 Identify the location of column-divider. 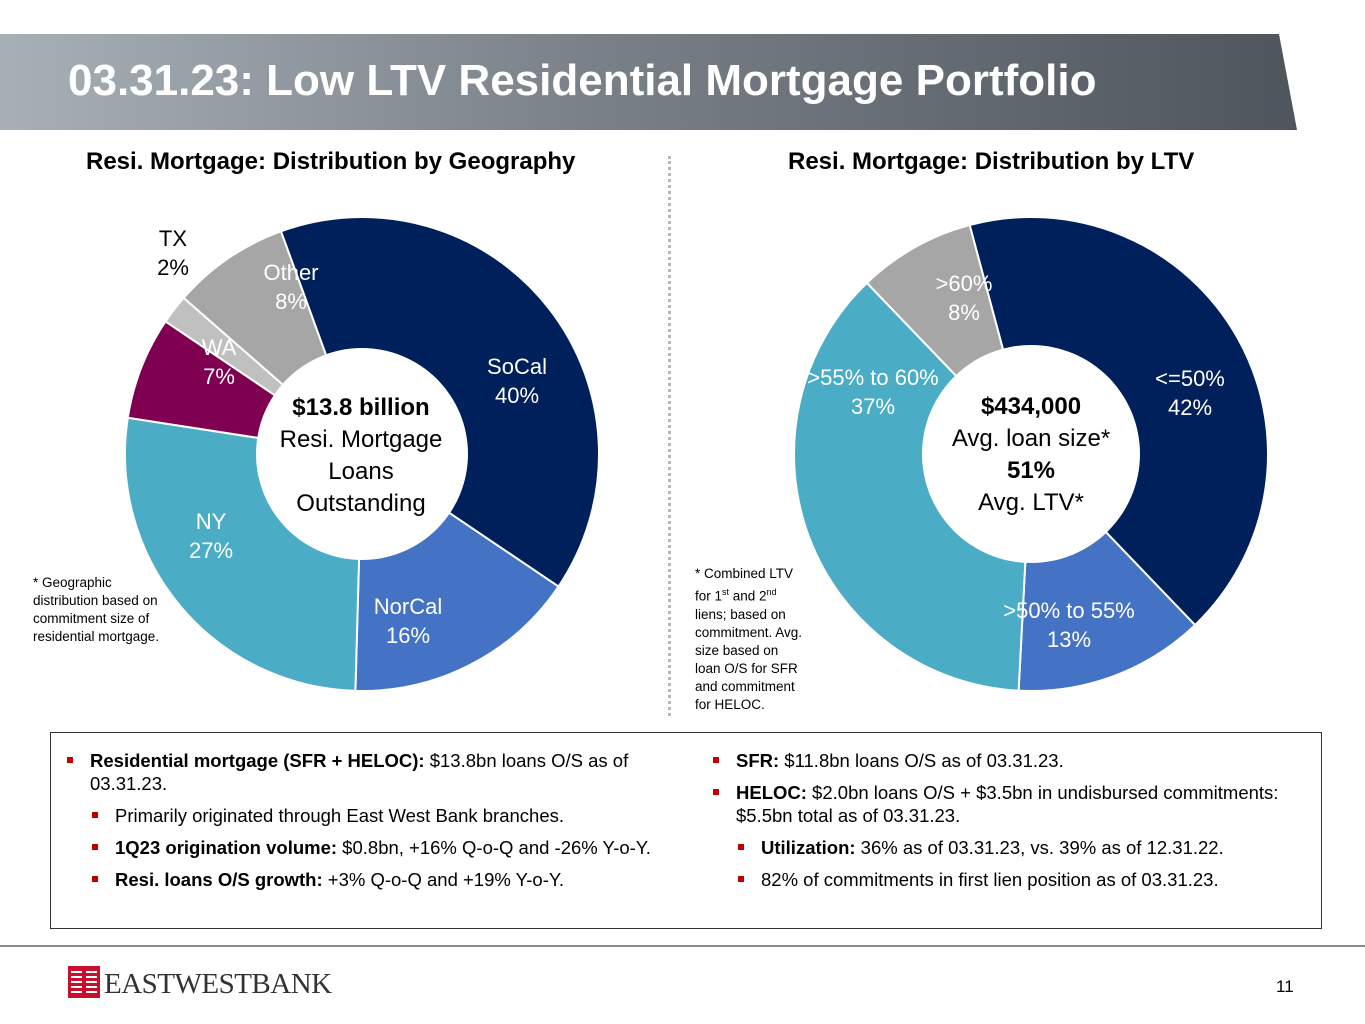
(669, 436).